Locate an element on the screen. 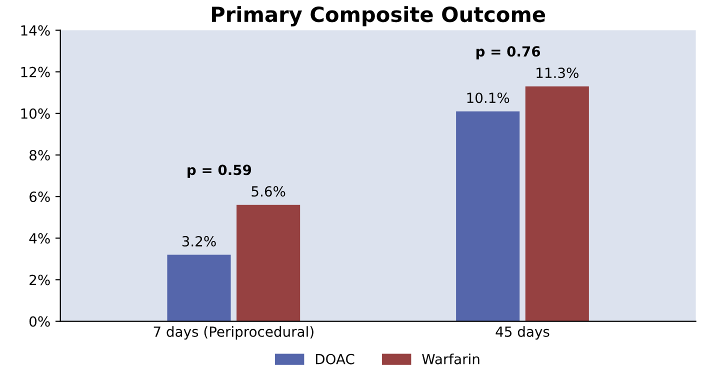 The width and height of the screenshot is (710, 378). y-tick-label: 8% is located at coordinates (40, 155).